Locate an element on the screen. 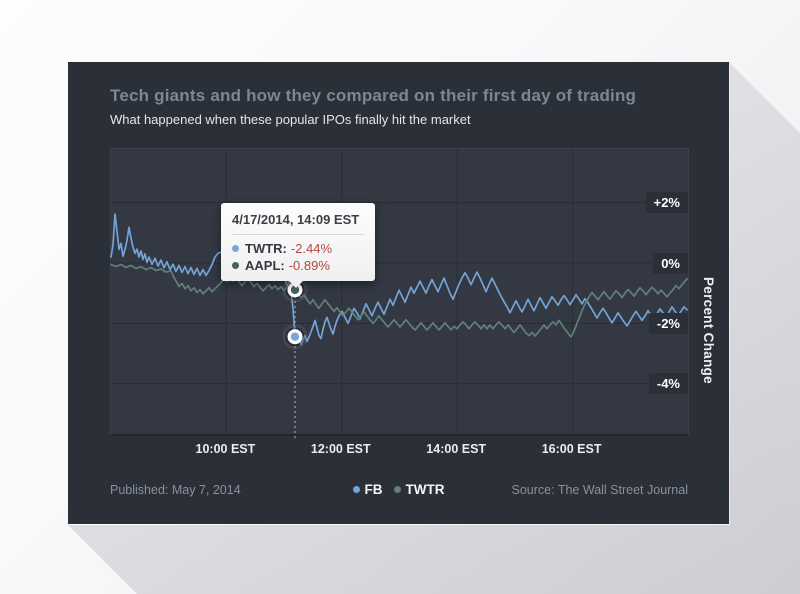 The height and width of the screenshot is (594, 800). tooltip-rows: TWTR: -2.44% AAPL: -0.89% is located at coordinates (298, 257).